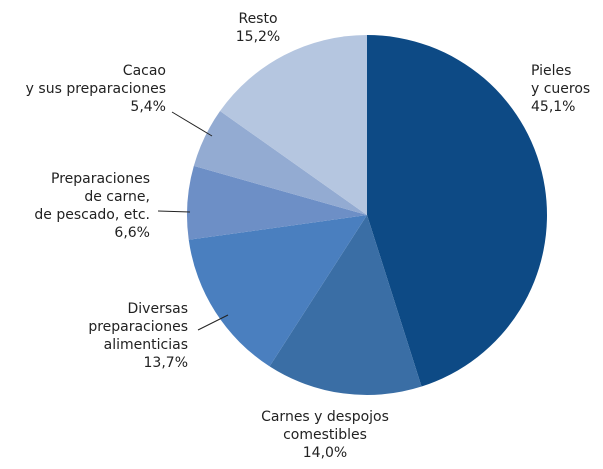  Describe the element at coordinates (553, 107) in the screenshot. I see `value-label: 45,1%` at that location.